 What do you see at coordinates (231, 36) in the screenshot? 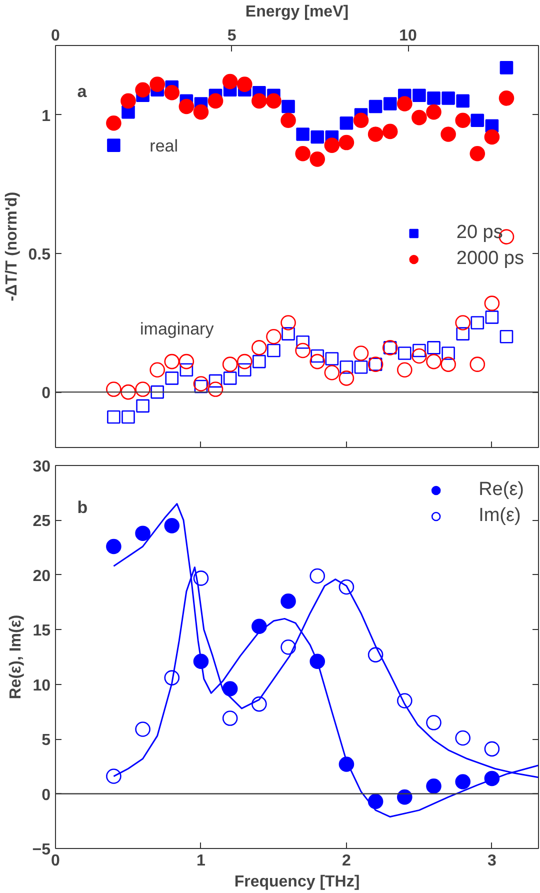
I see `x2-tick-label: 5` at bounding box center [231, 36].